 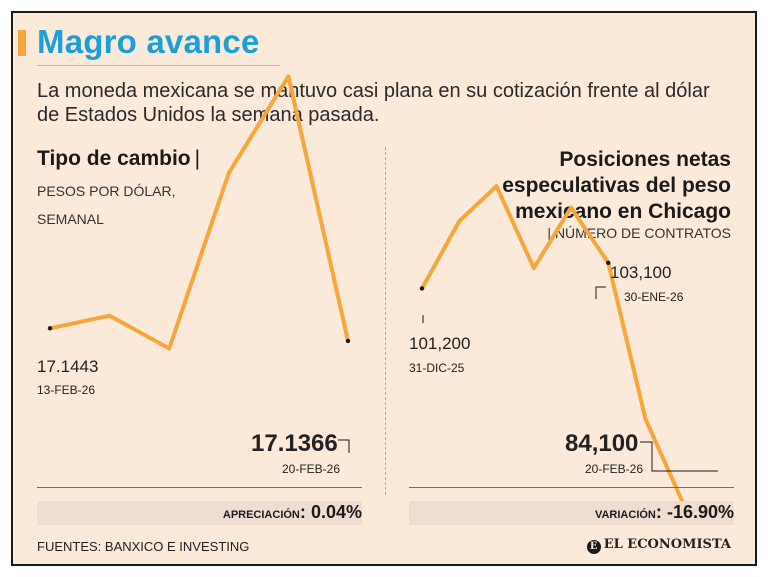 I want to click on right-status-label: Variación, so click(x=625, y=515).